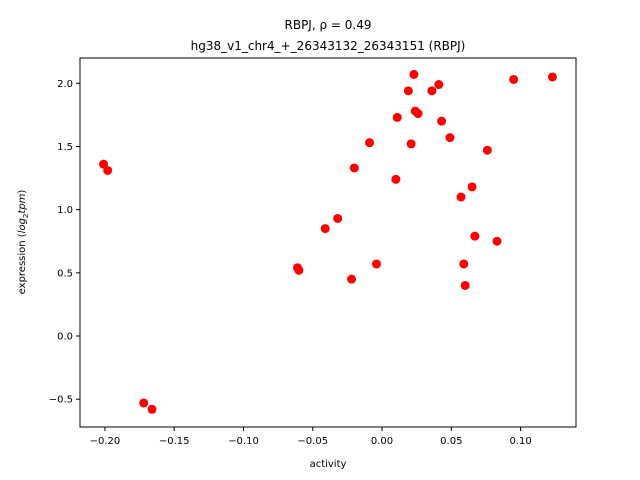 The height and width of the screenshot is (480, 640). What do you see at coordinates (243, 441) in the screenshot?
I see `x-tick-label: −0.10` at bounding box center [243, 441].